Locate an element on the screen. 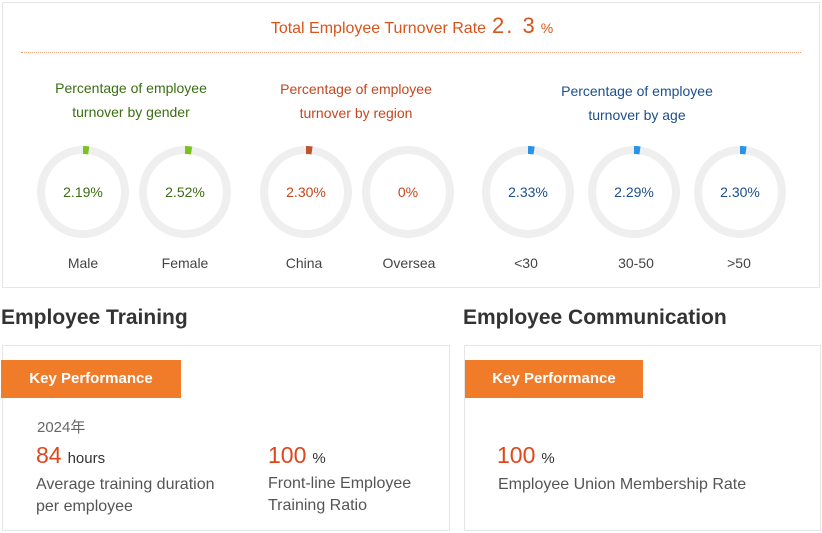  ring-female: 2.52% is located at coordinates (185, 192).